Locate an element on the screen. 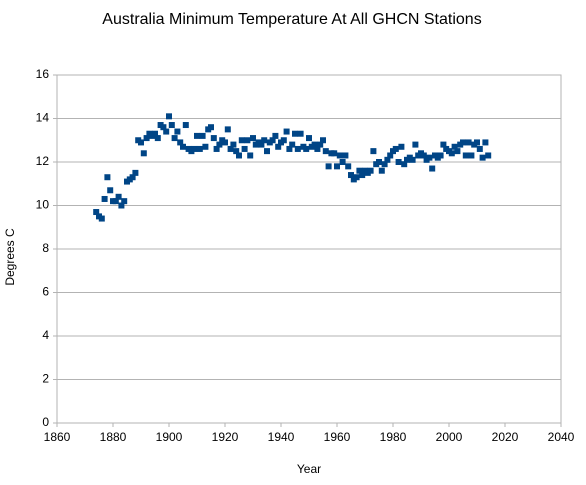  x-tick-label: 2020 is located at coordinates (505, 437).